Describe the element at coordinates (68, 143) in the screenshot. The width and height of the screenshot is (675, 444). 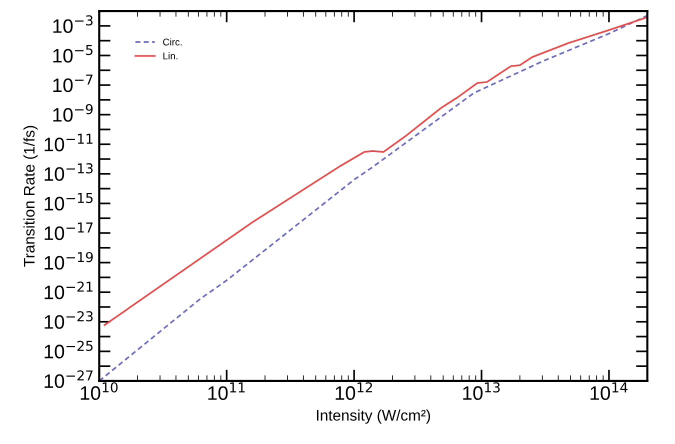
I see `y-tick-label: 10$^{−11}$` at that location.